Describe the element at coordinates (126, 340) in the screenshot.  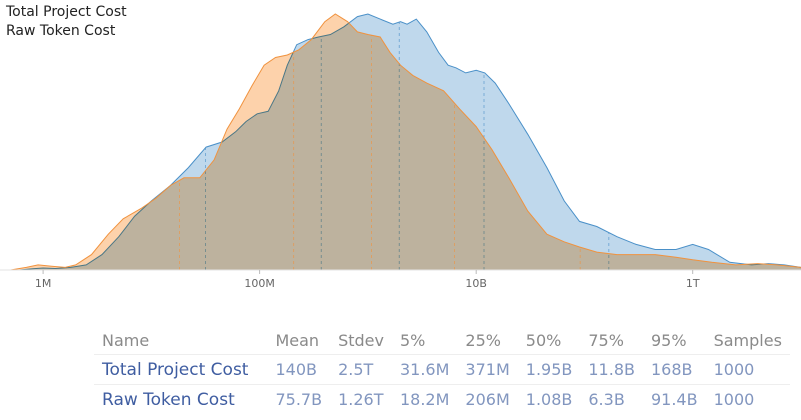
I see `header-name: Name` at that location.